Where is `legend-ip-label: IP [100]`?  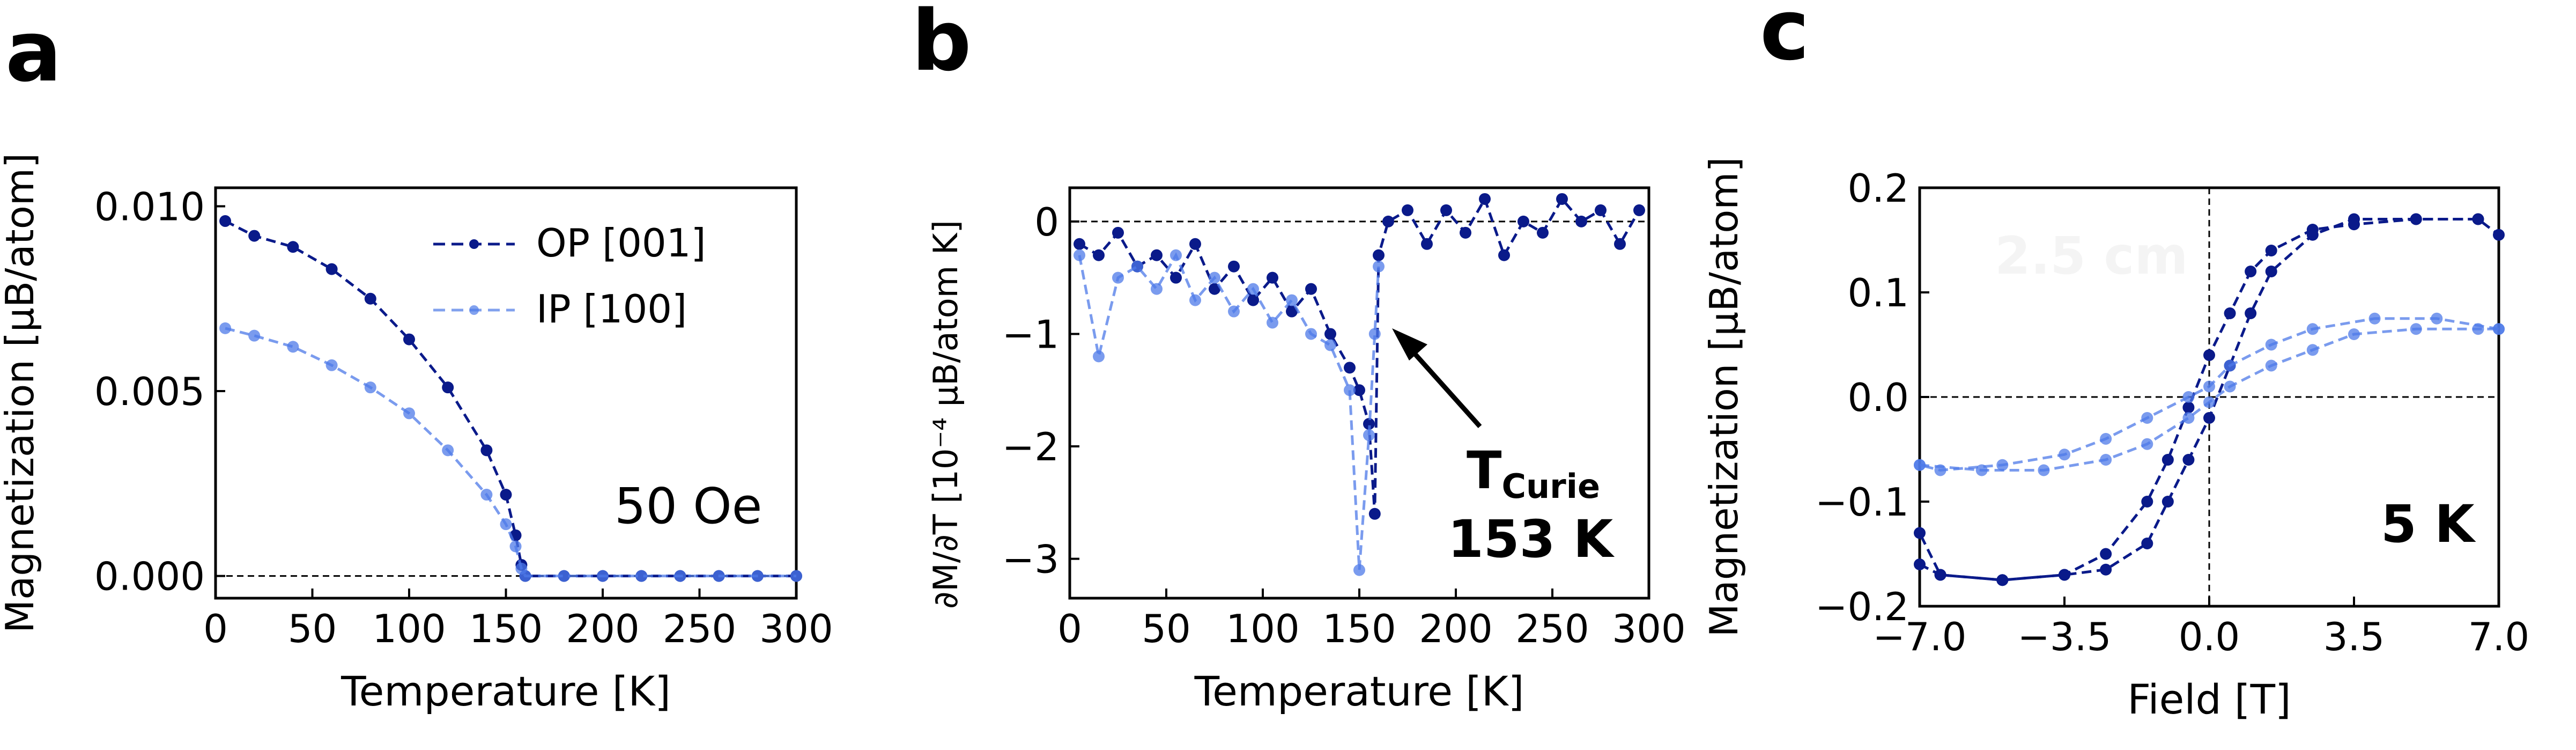
legend-ip-label: IP [100] is located at coordinates (611, 309).